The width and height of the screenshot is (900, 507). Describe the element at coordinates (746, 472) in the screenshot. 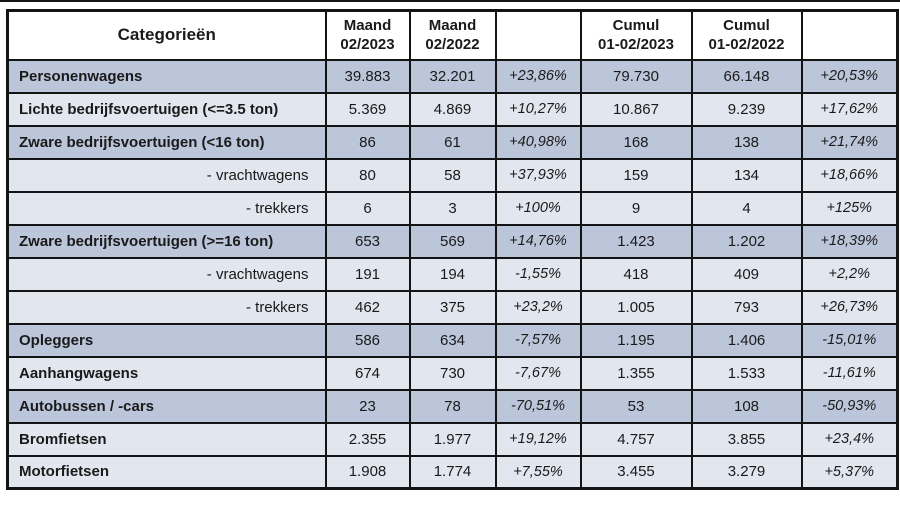

I see `cumul-2022-cell: 3.279` at that location.